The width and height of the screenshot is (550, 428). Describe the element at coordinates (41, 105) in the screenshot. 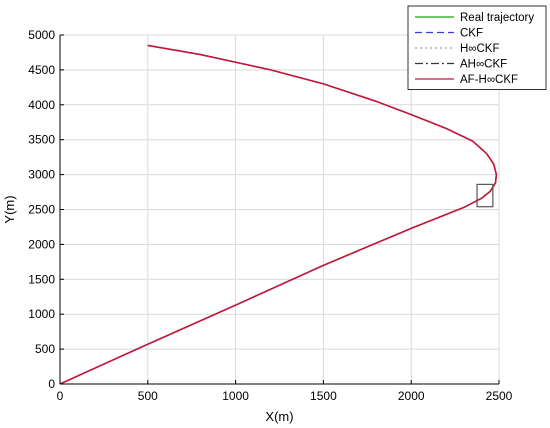

I see `y-tick-label: 4000` at that location.